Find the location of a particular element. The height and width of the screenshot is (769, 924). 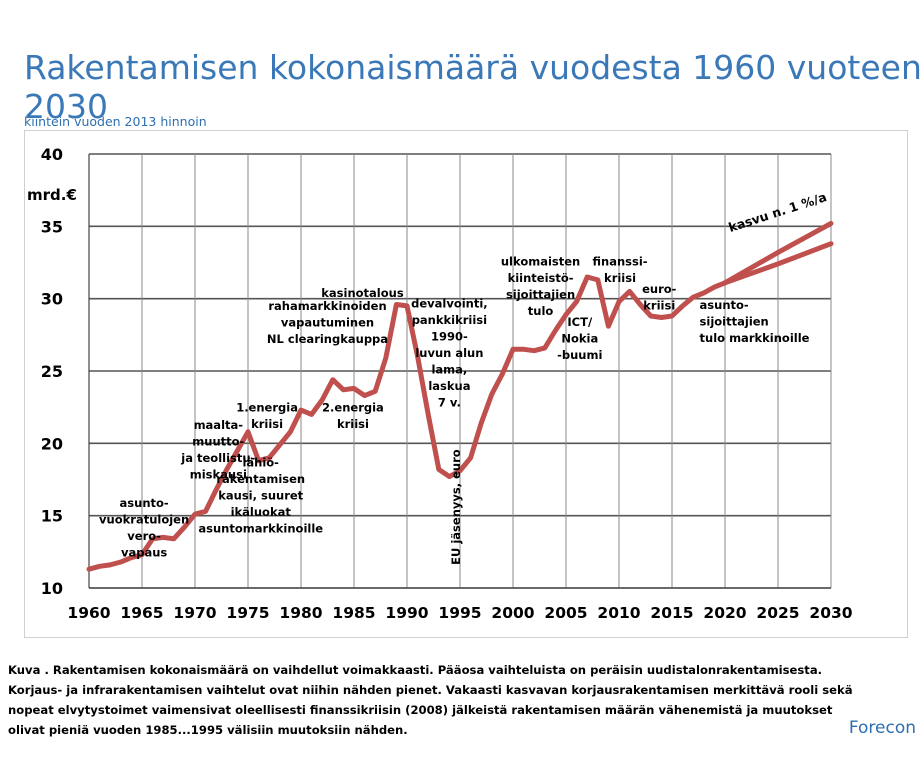

x-tick-label: 1980 is located at coordinates (300, 613).